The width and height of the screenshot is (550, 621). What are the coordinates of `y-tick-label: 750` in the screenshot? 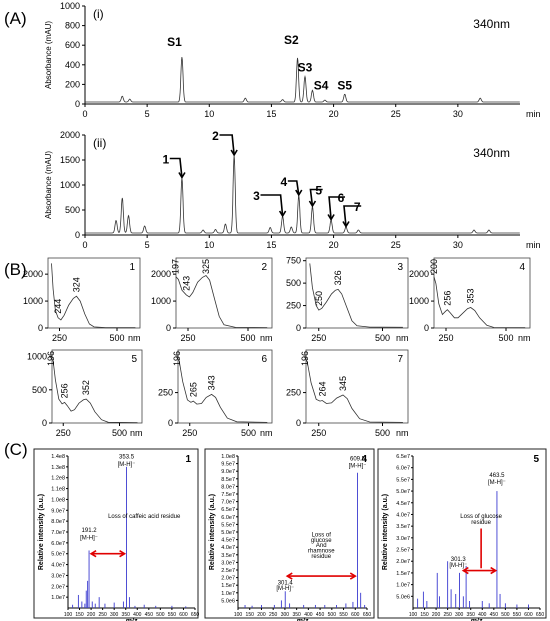 It's located at (293, 261).